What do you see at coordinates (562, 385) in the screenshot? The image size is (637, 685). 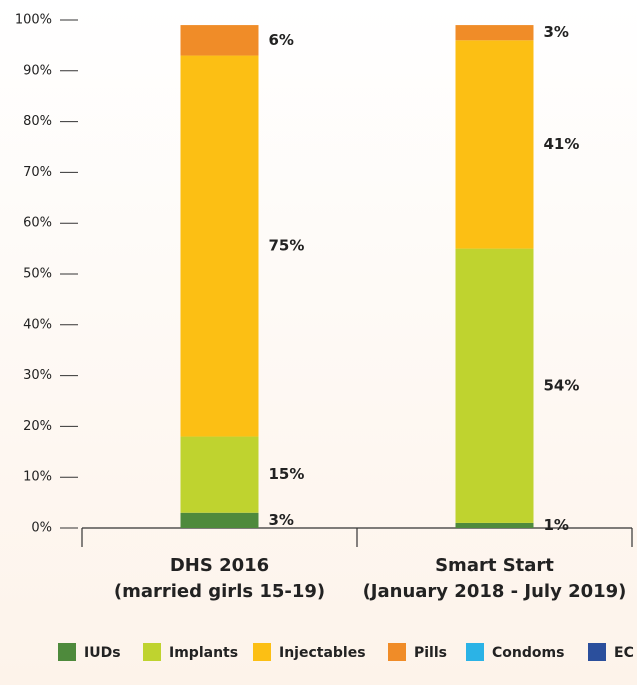 I see `data-label: 54%` at bounding box center [562, 385].